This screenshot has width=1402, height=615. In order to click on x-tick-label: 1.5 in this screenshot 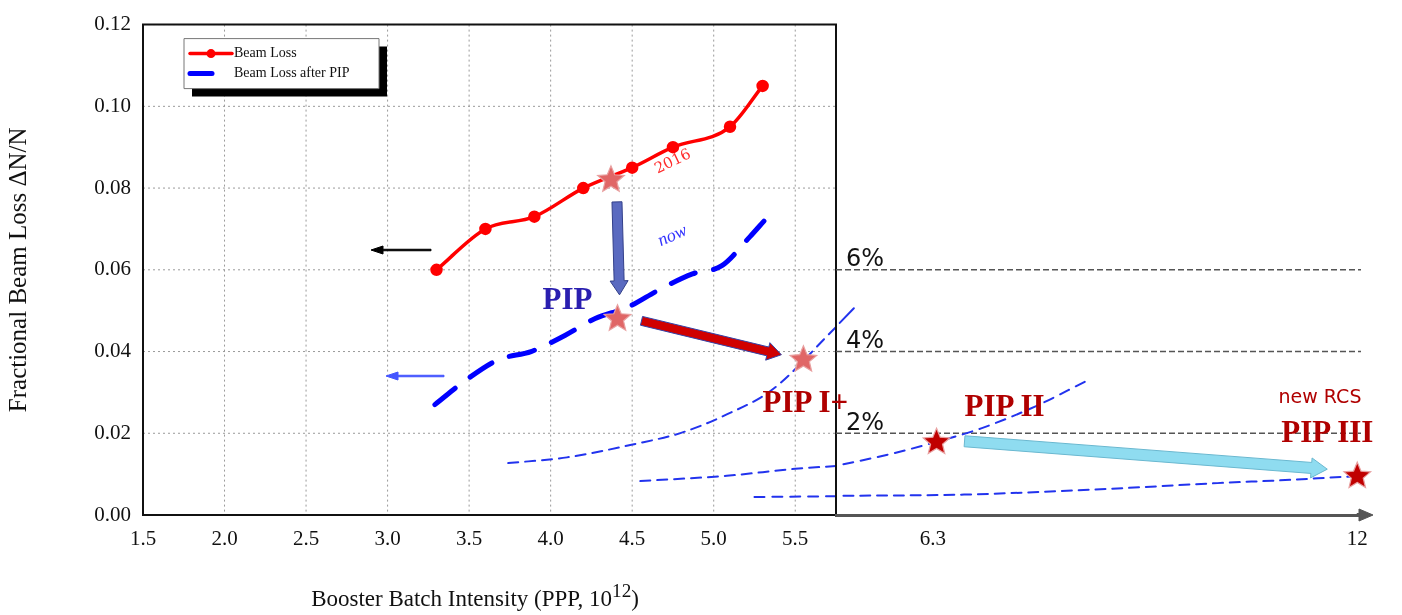, I will do `click(143, 538)`.